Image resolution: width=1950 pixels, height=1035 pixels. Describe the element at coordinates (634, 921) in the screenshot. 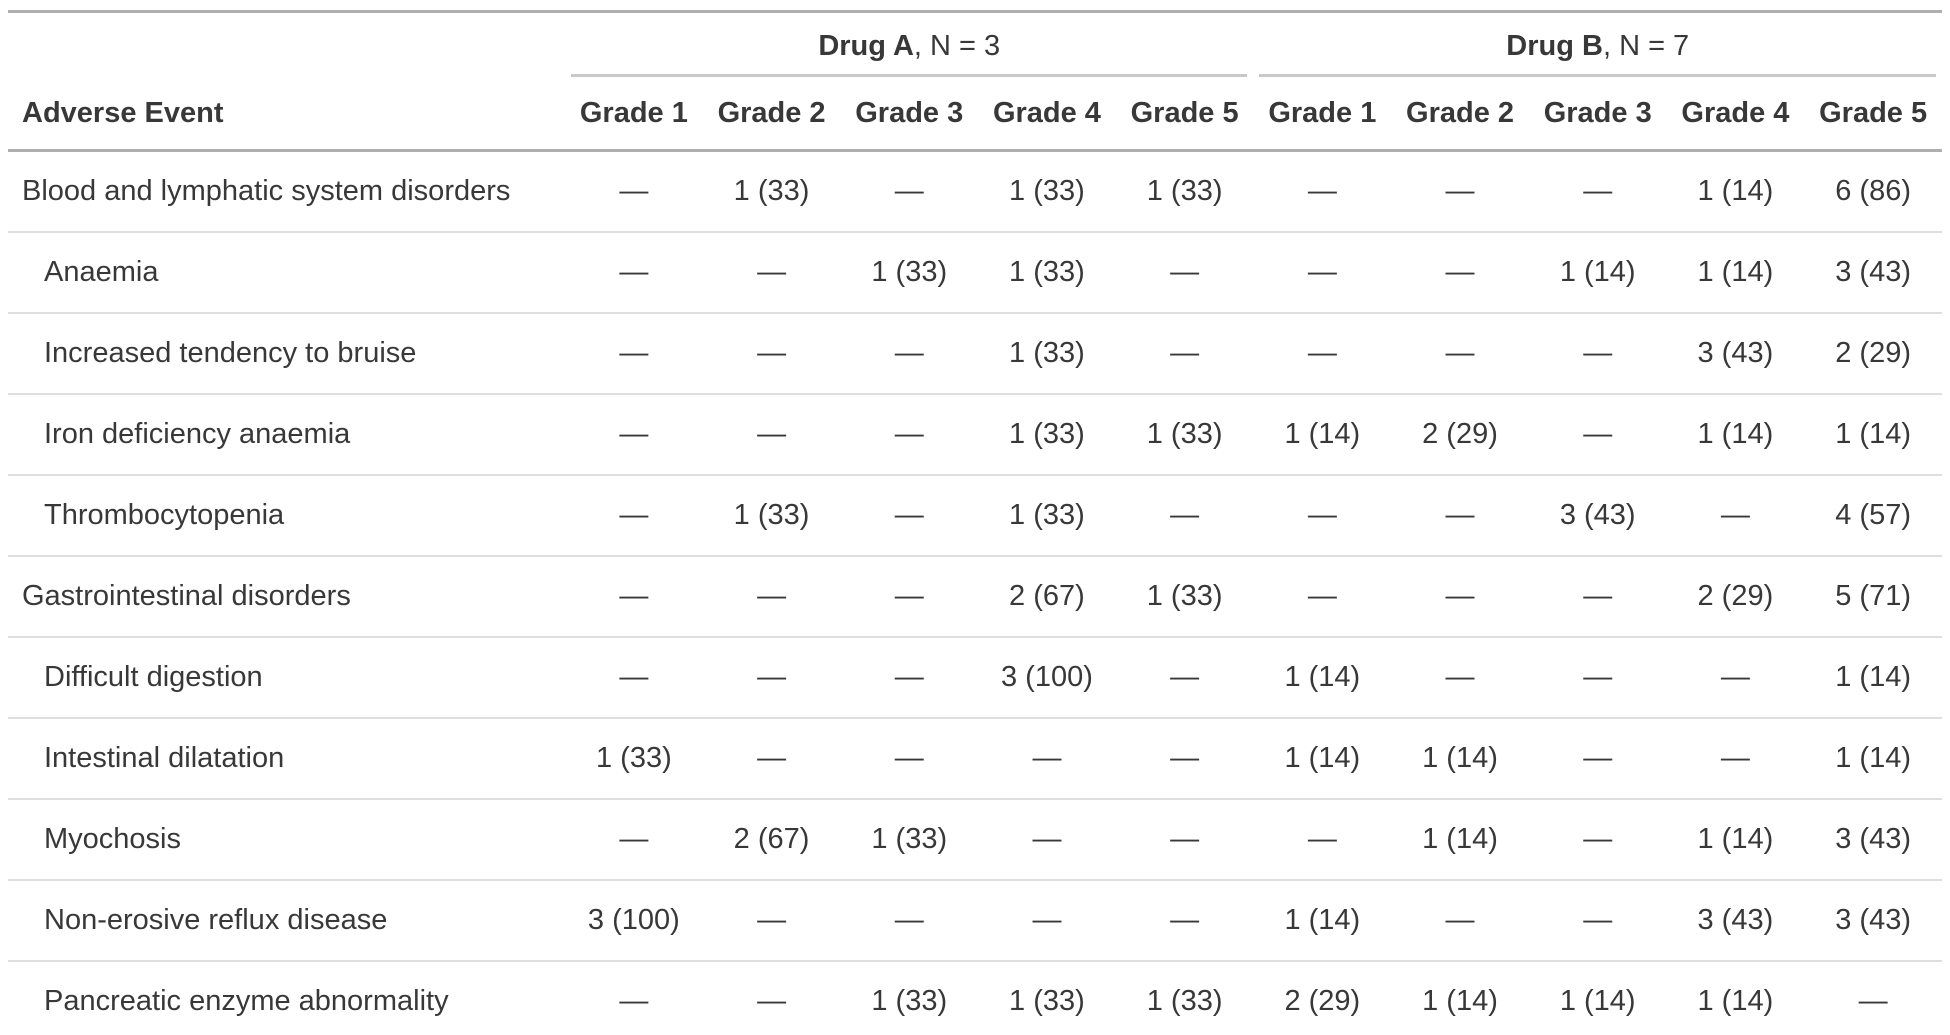

I see `cell-drug-a-grade-1: 3 (100)` at that location.